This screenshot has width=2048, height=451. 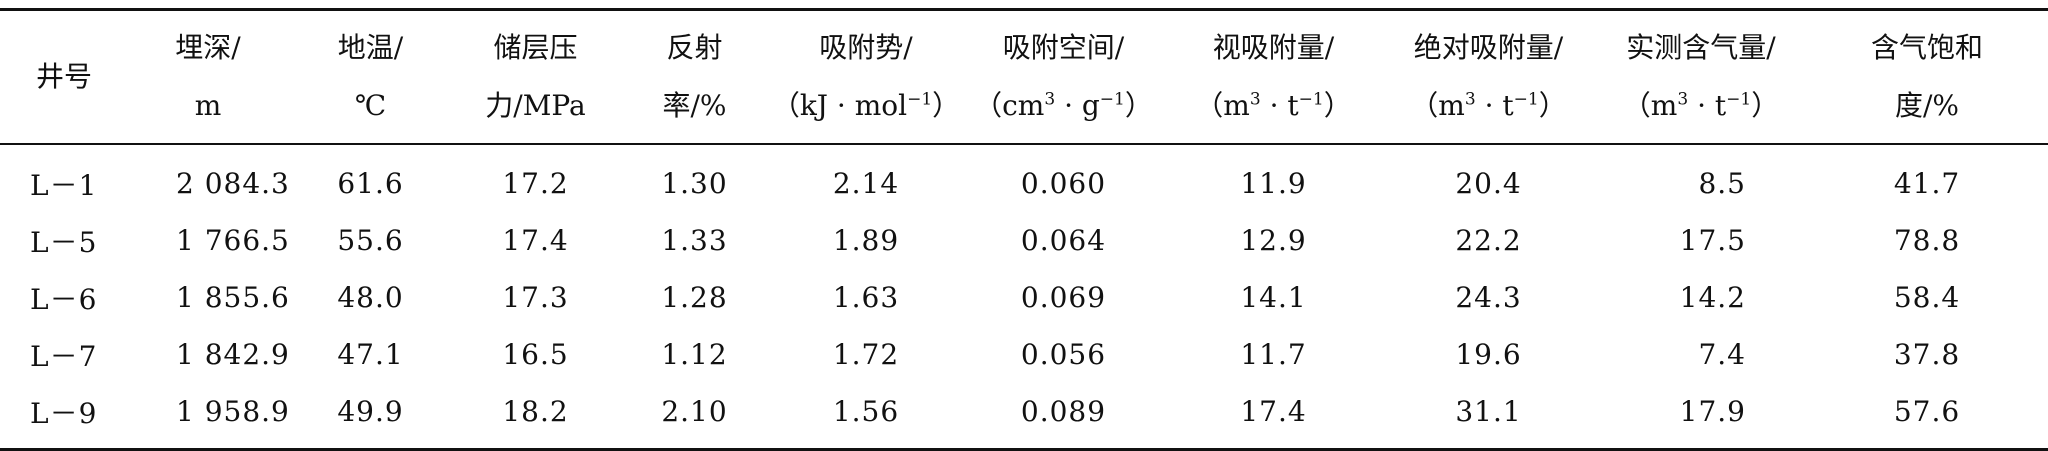 I want to click on header-line1: 储层压, so click(x=535, y=47).